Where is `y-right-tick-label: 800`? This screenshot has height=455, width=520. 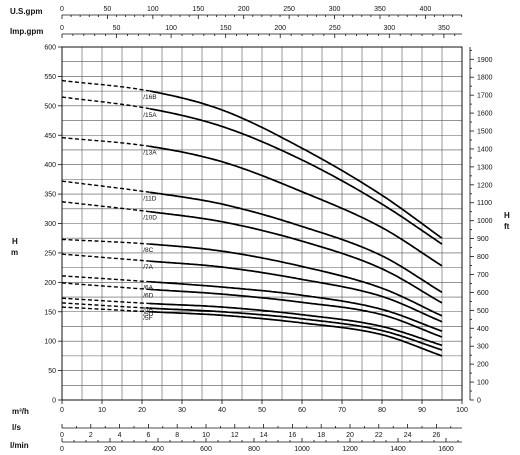 y-right-tick-label: 800 is located at coordinates (483, 257).